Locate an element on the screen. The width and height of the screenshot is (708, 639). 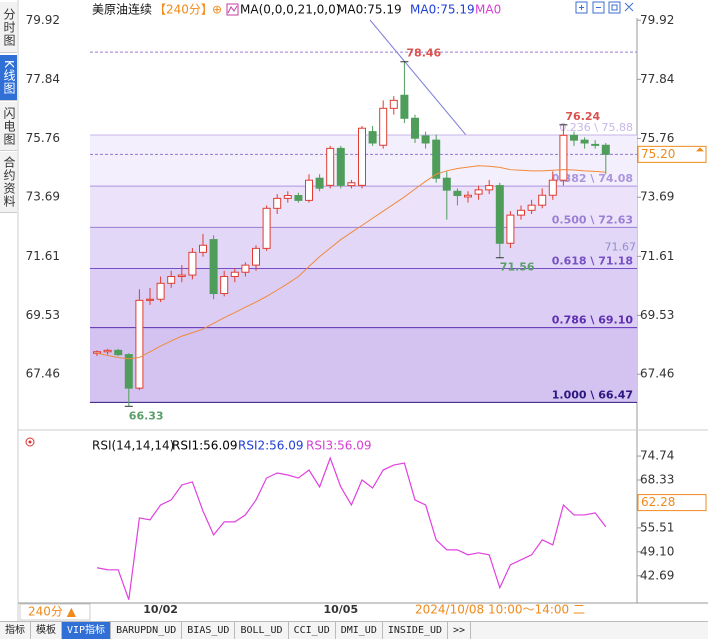
fib-label: 0.382 \ 74.08 is located at coordinates (592, 178).